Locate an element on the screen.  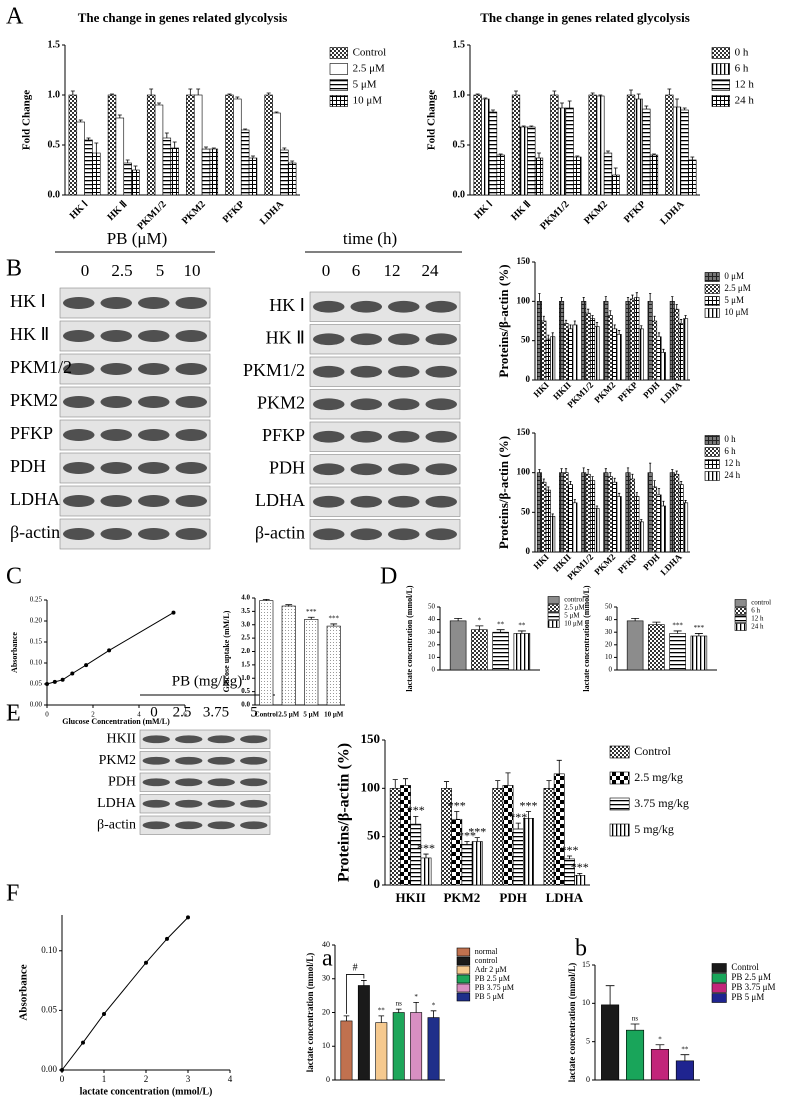
legend-label: 12 h is located at coordinates (732, 463).